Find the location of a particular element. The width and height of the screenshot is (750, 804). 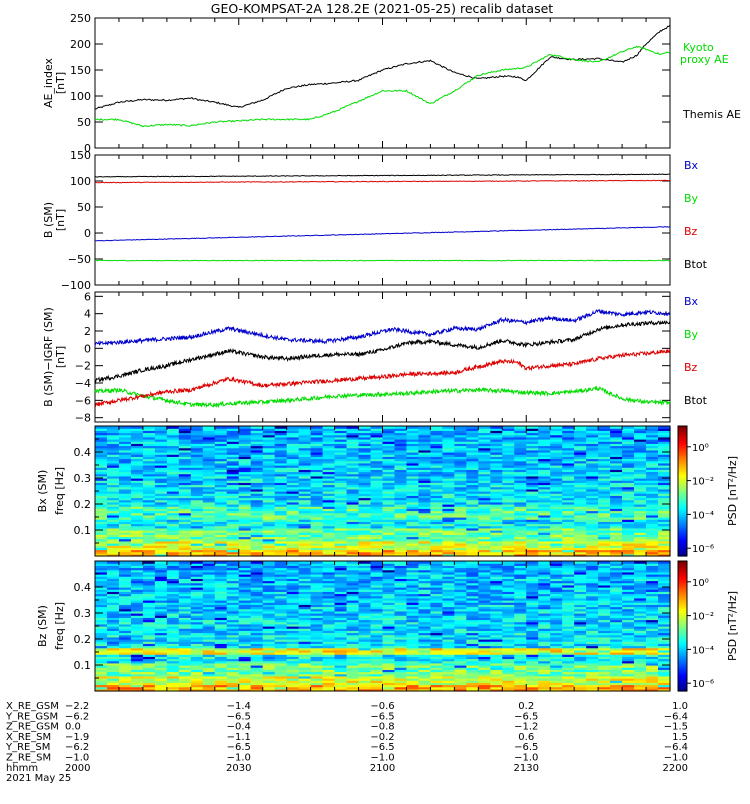

y-tick-label: 0.1 is located at coordinates (83, 530).